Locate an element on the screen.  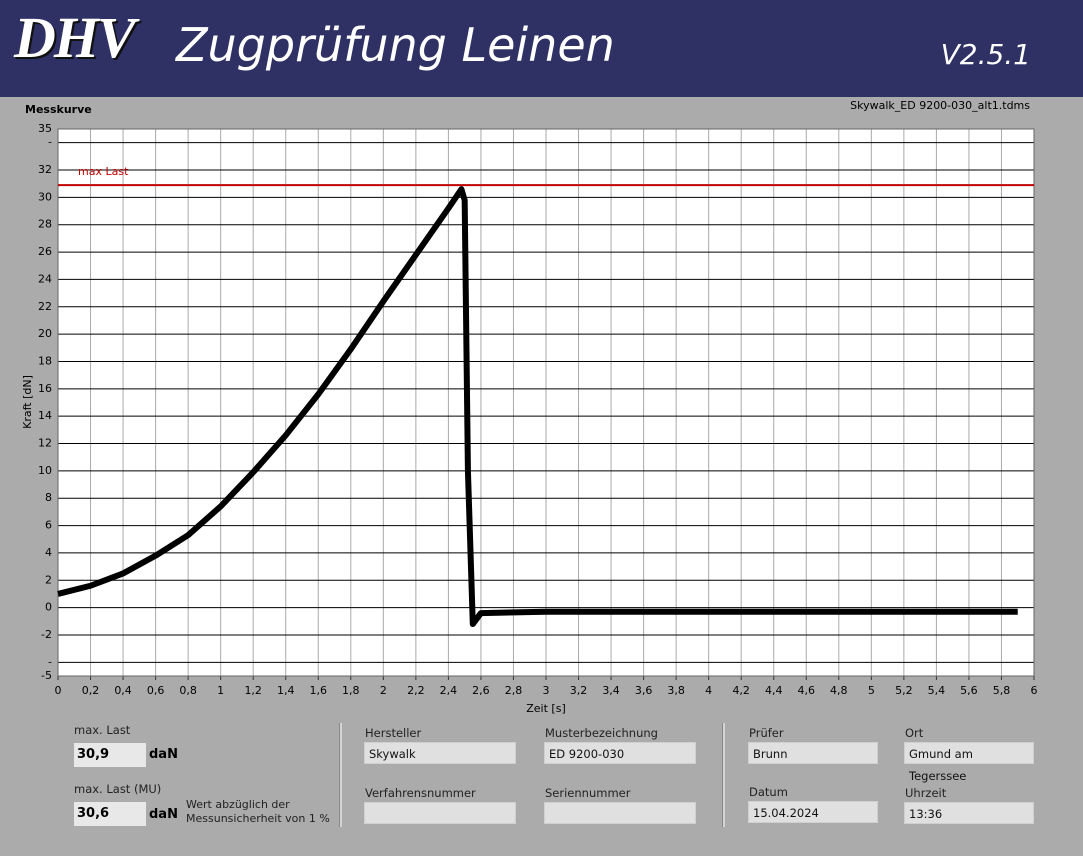
x-tick-label: 2 is located at coordinates (383, 690).